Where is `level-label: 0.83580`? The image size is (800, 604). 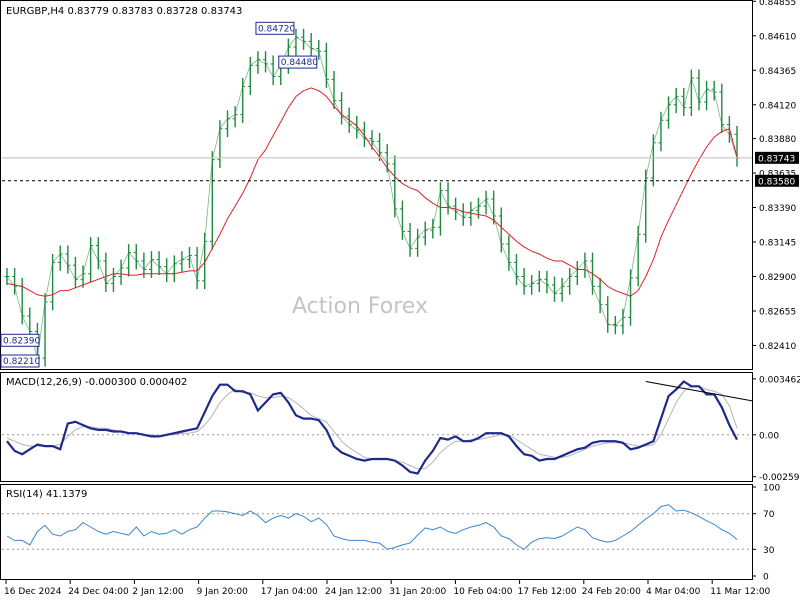 level-label: 0.83580 is located at coordinates (776, 182).